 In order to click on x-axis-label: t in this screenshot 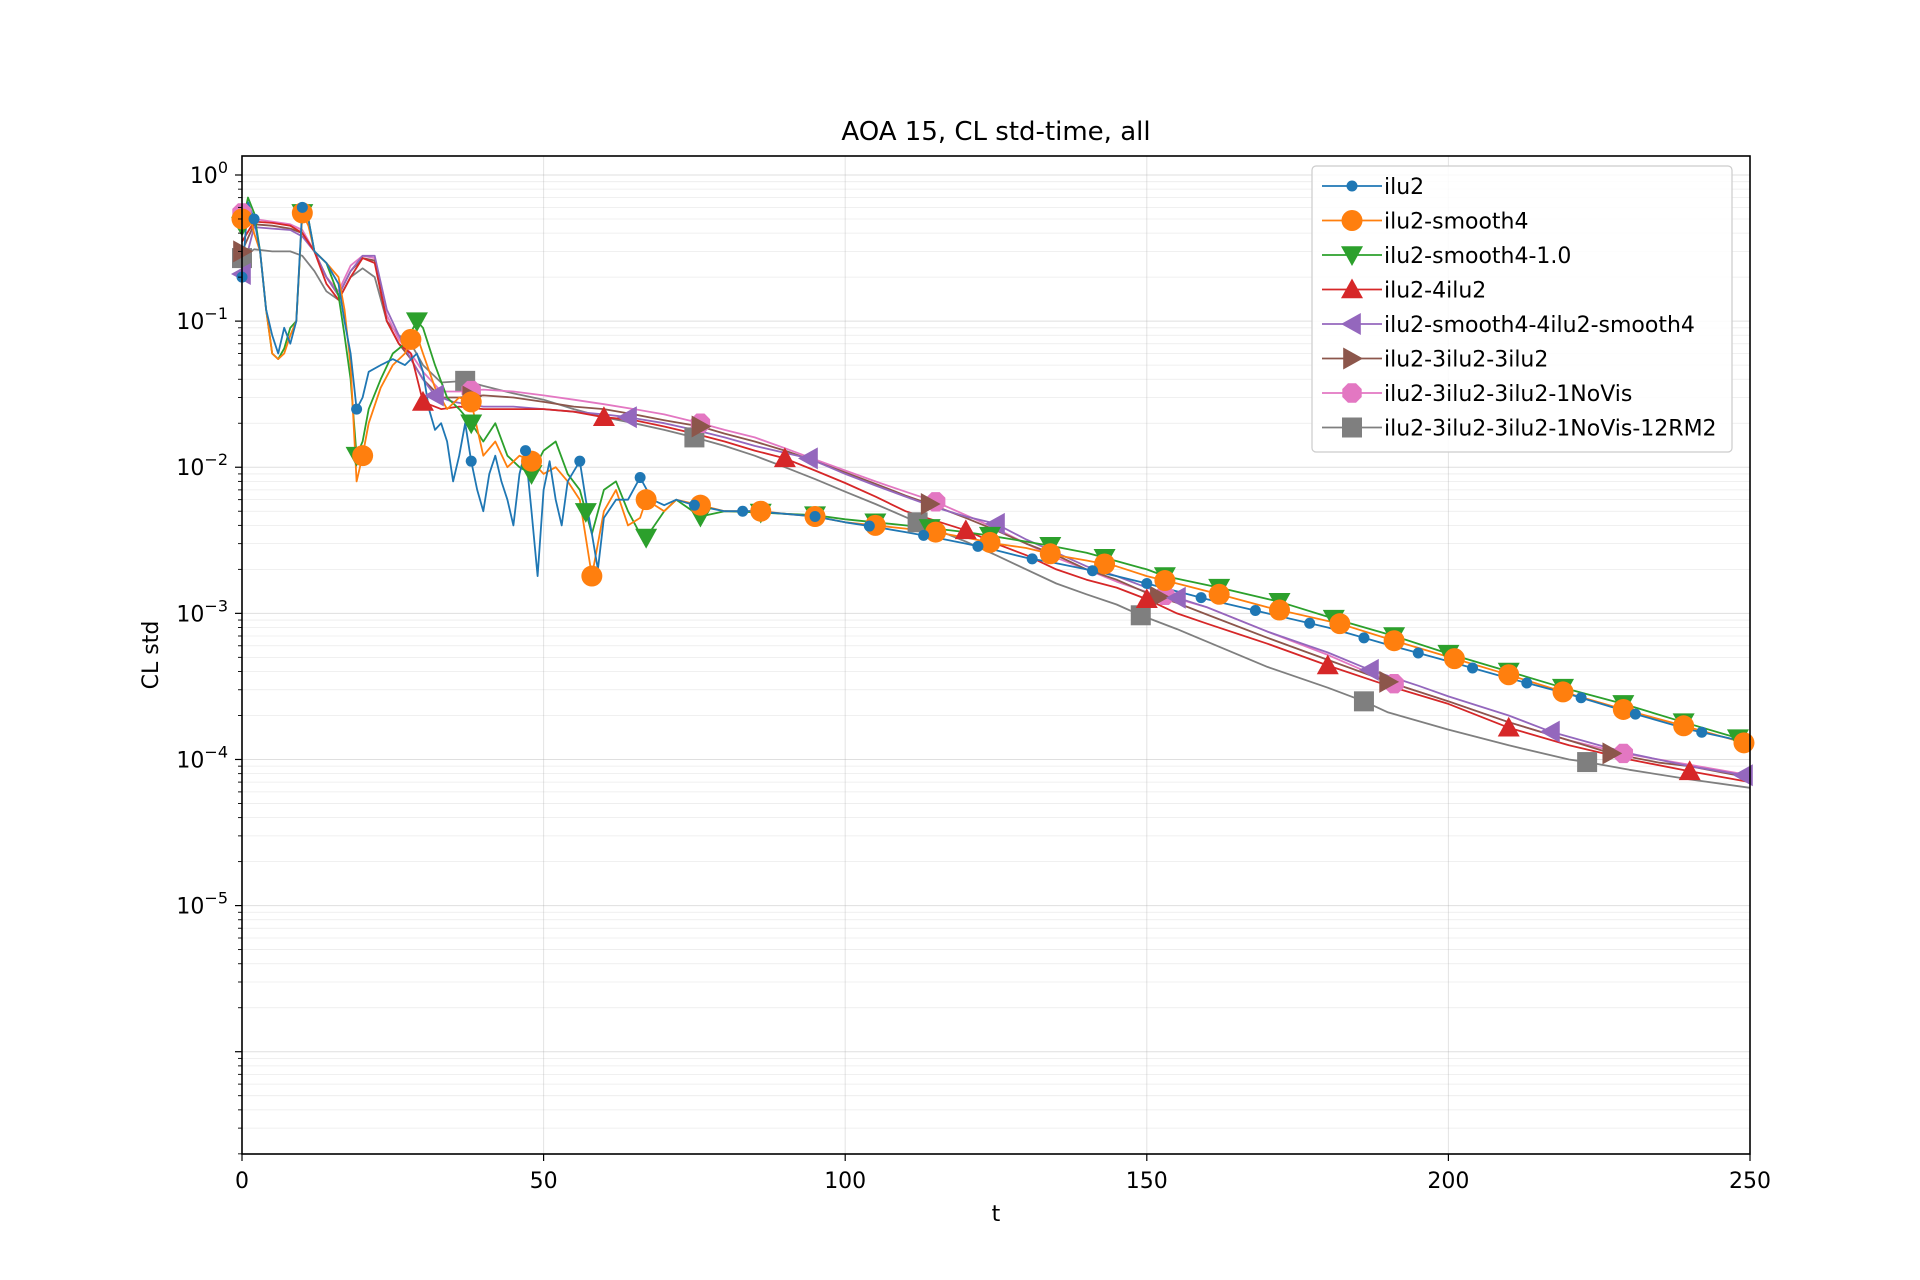, I will do `click(996, 1214)`.